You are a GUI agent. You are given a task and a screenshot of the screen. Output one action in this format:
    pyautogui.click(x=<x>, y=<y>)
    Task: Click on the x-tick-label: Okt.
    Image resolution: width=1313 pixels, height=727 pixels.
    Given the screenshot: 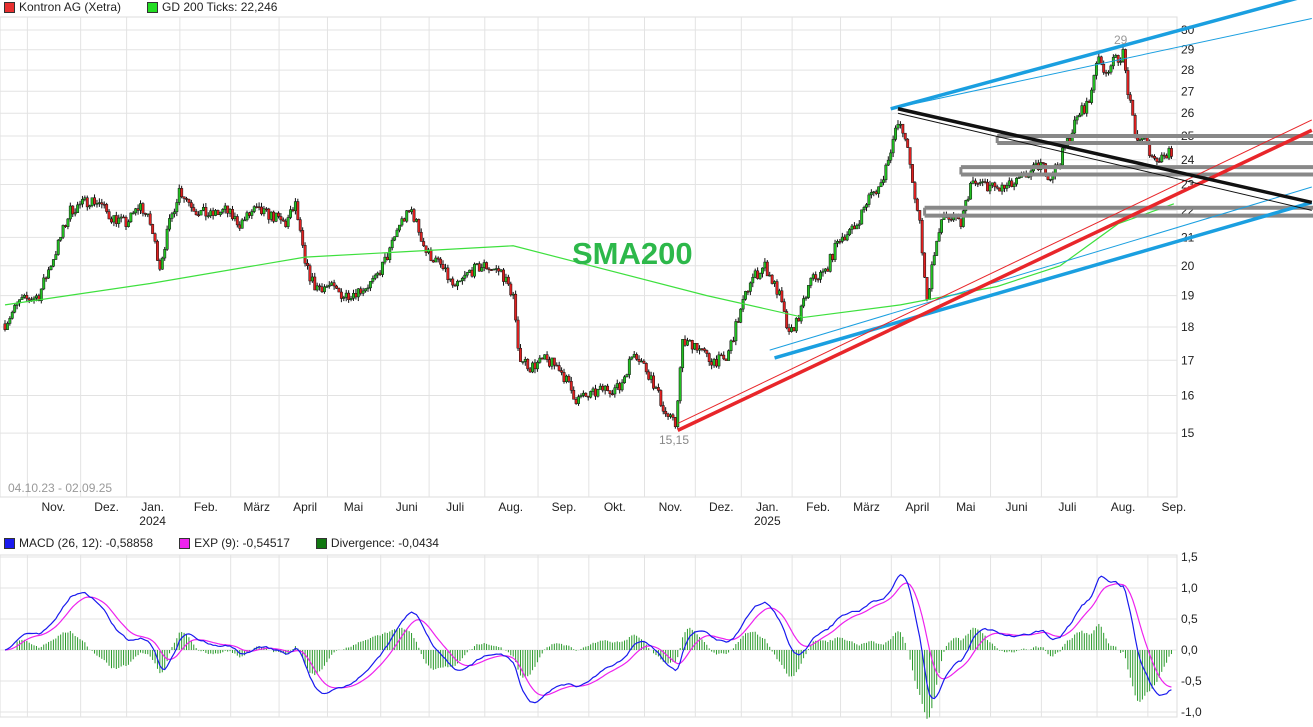 What is the action you would take?
    pyautogui.click(x=615, y=507)
    